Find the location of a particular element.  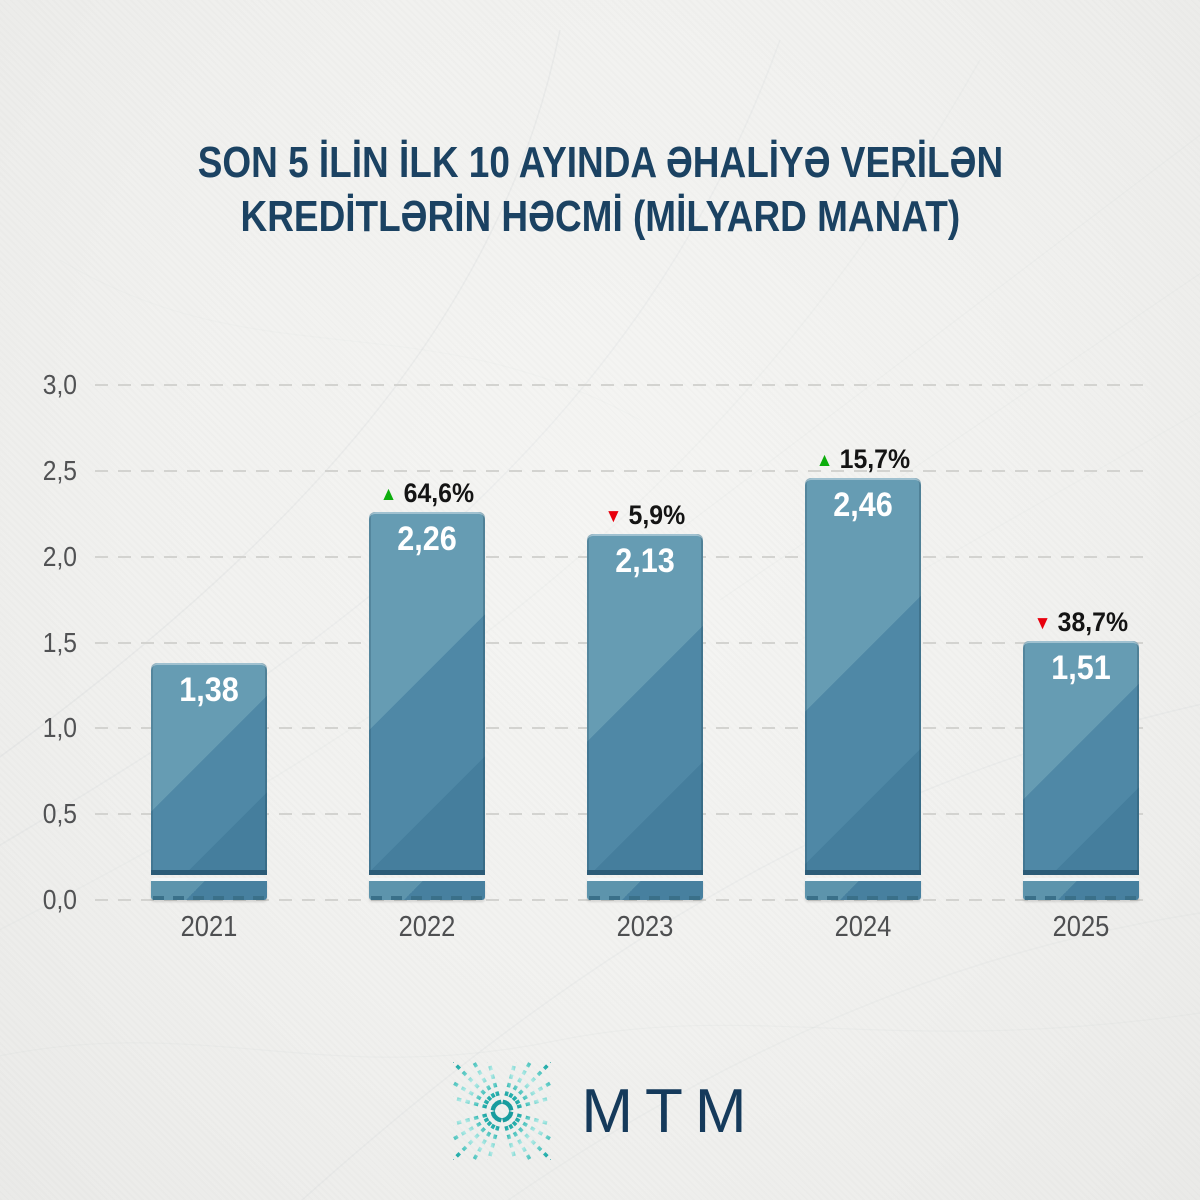

xtick-2024: 2024 is located at coordinates (863, 927).